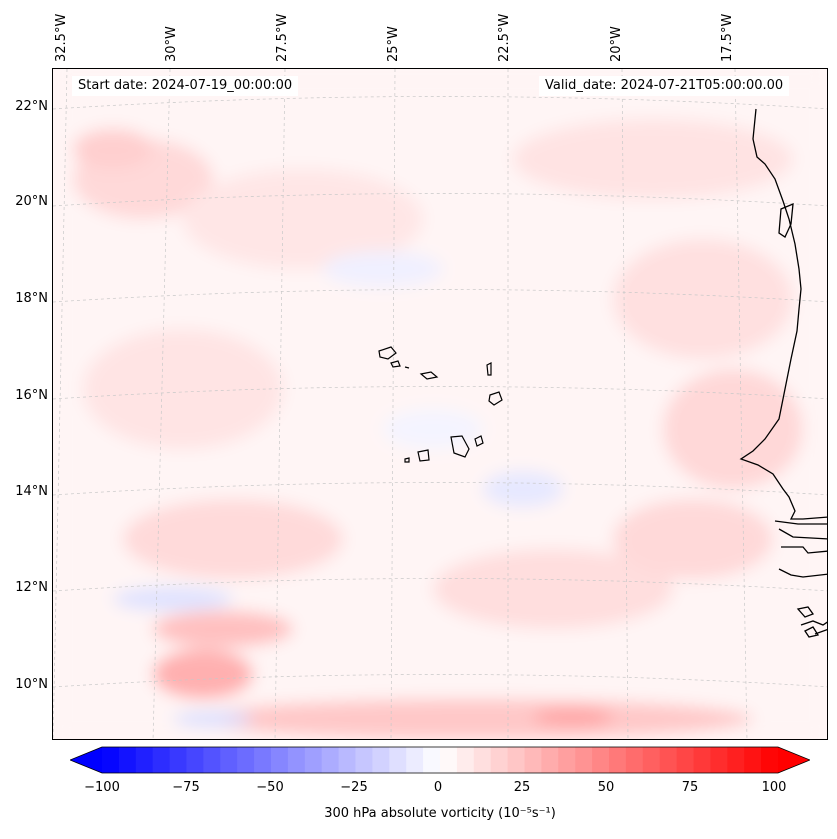 Image resolution: width=837 pixels, height=839 pixels. Describe the element at coordinates (774, 787) in the screenshot. I see `colorbar-tick: 100` at that location.